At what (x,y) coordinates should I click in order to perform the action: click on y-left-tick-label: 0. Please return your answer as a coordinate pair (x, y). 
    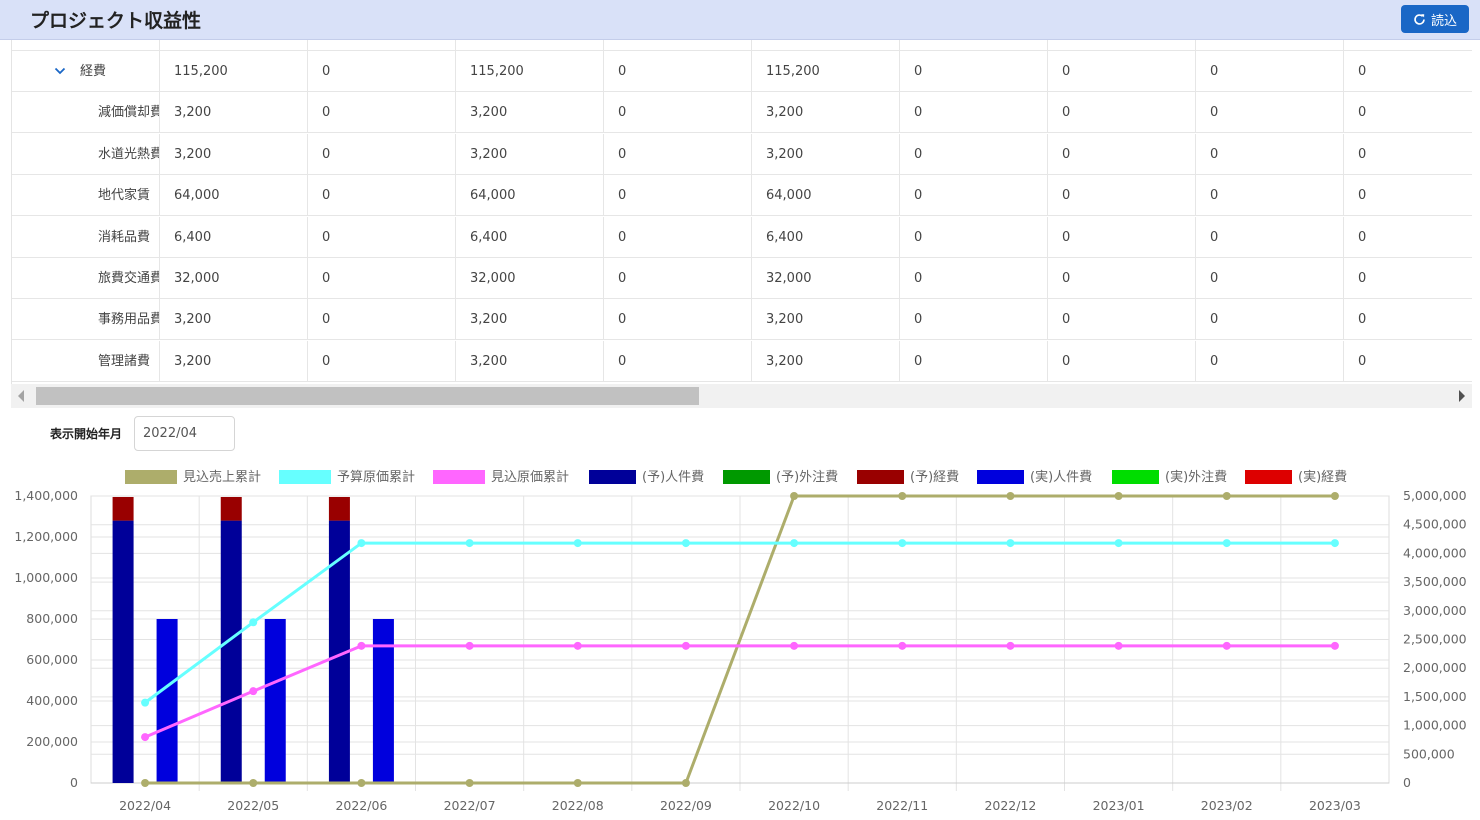
    Looking at the image, I should click on (74, 782).